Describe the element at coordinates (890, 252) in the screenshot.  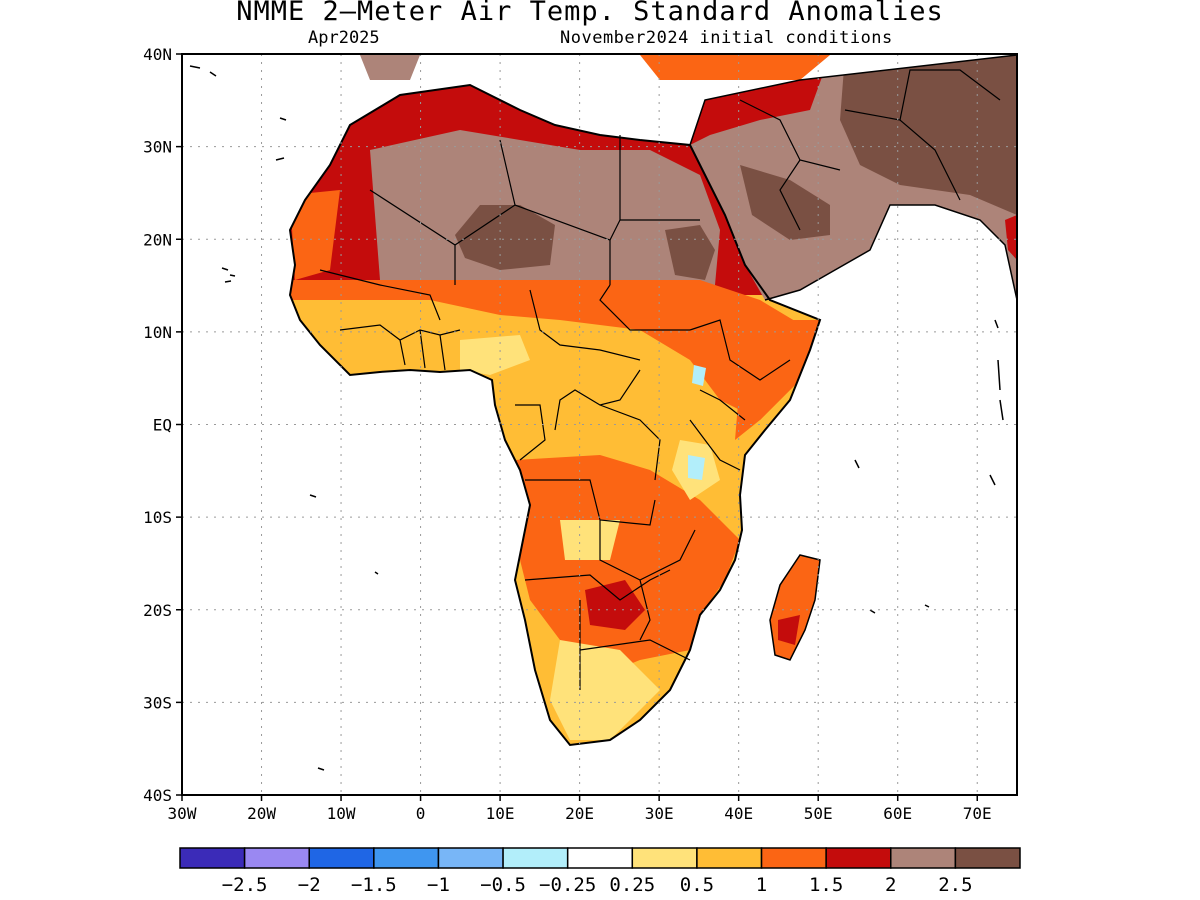
I see `arabia-south-coastline` at that location.